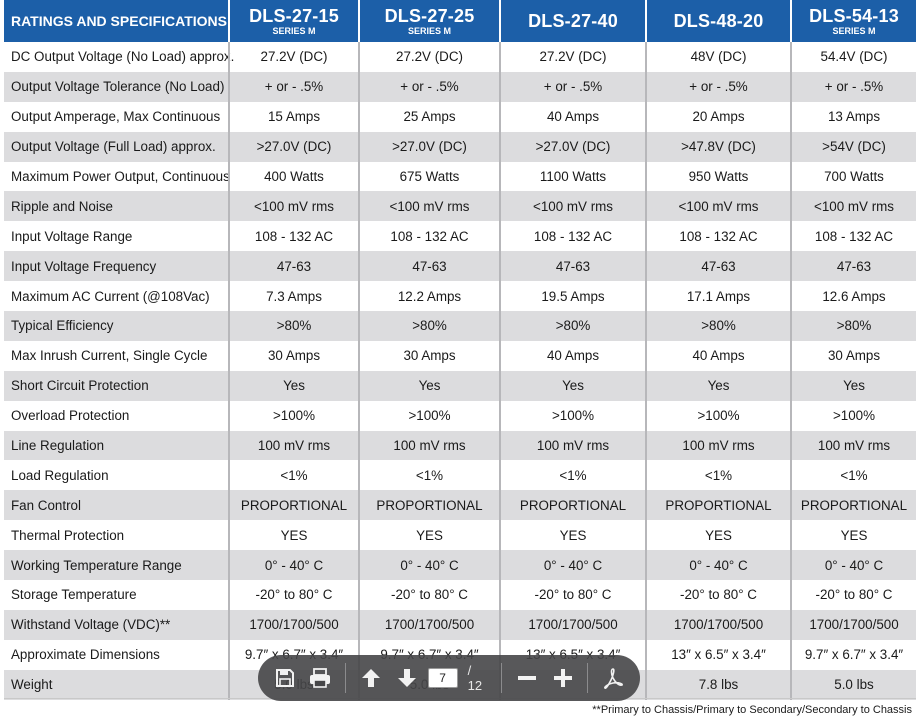 The image size is (918, 725). Describe the element at coordinates (527, 678) in the screenshot. I see `zoom-out-button` at that location.